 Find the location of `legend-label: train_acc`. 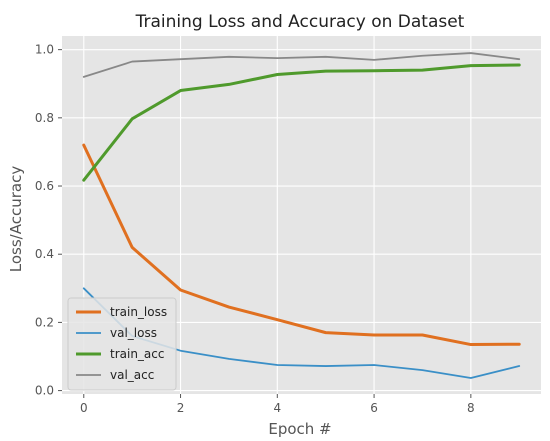

legend-label: train_acc is located at coordinates (137, 354).